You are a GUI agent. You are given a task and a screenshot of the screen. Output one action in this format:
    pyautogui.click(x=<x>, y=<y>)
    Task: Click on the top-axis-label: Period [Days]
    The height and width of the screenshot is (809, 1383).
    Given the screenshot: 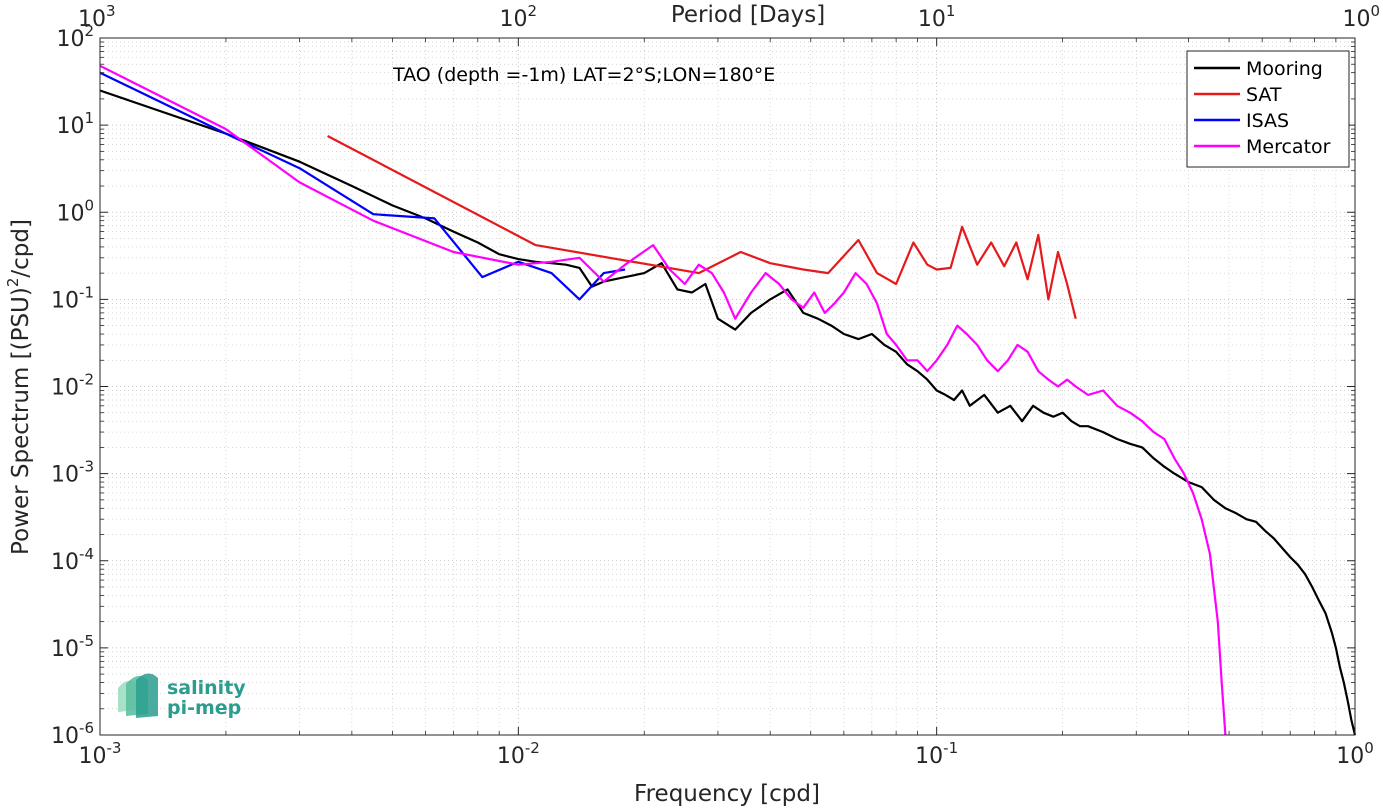 What is the action you would take?
    pyautogui.click(x=748, y=15)
    